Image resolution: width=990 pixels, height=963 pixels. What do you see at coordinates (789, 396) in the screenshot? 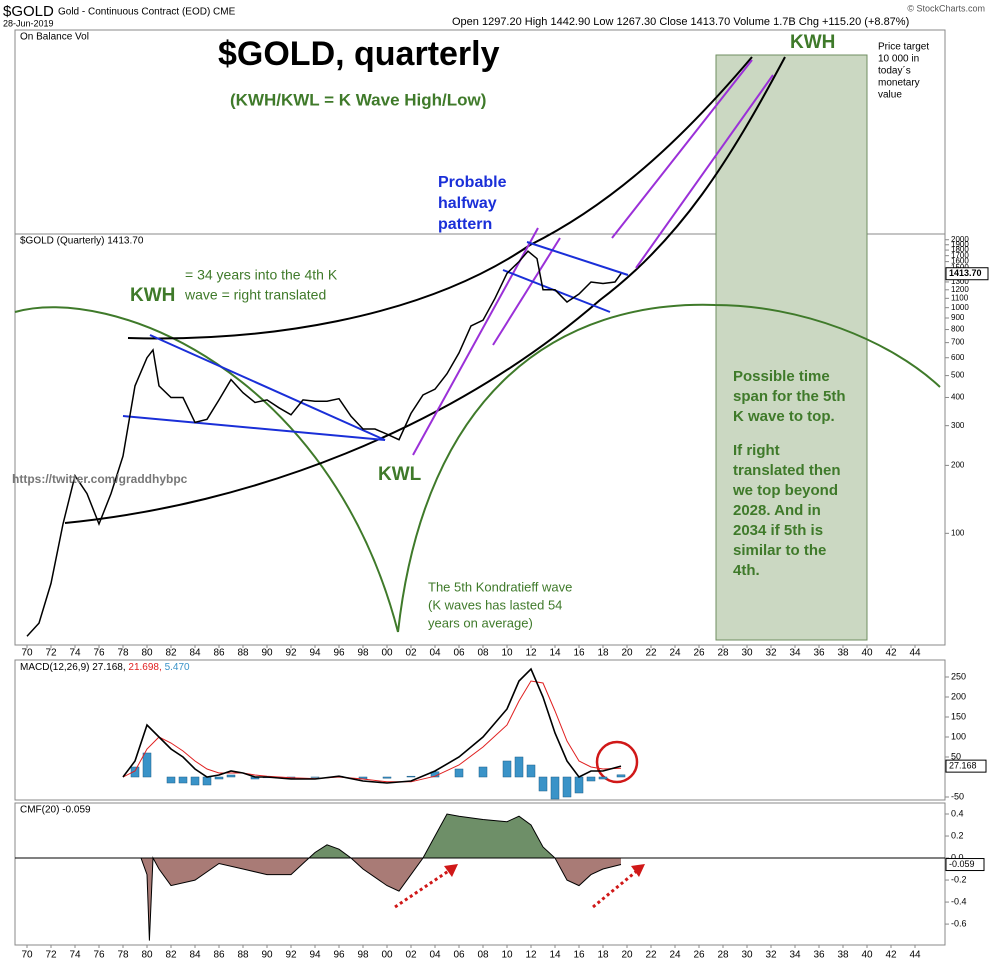
I see `timespan-note: span for the 5th` at bounding box center [789, 396].